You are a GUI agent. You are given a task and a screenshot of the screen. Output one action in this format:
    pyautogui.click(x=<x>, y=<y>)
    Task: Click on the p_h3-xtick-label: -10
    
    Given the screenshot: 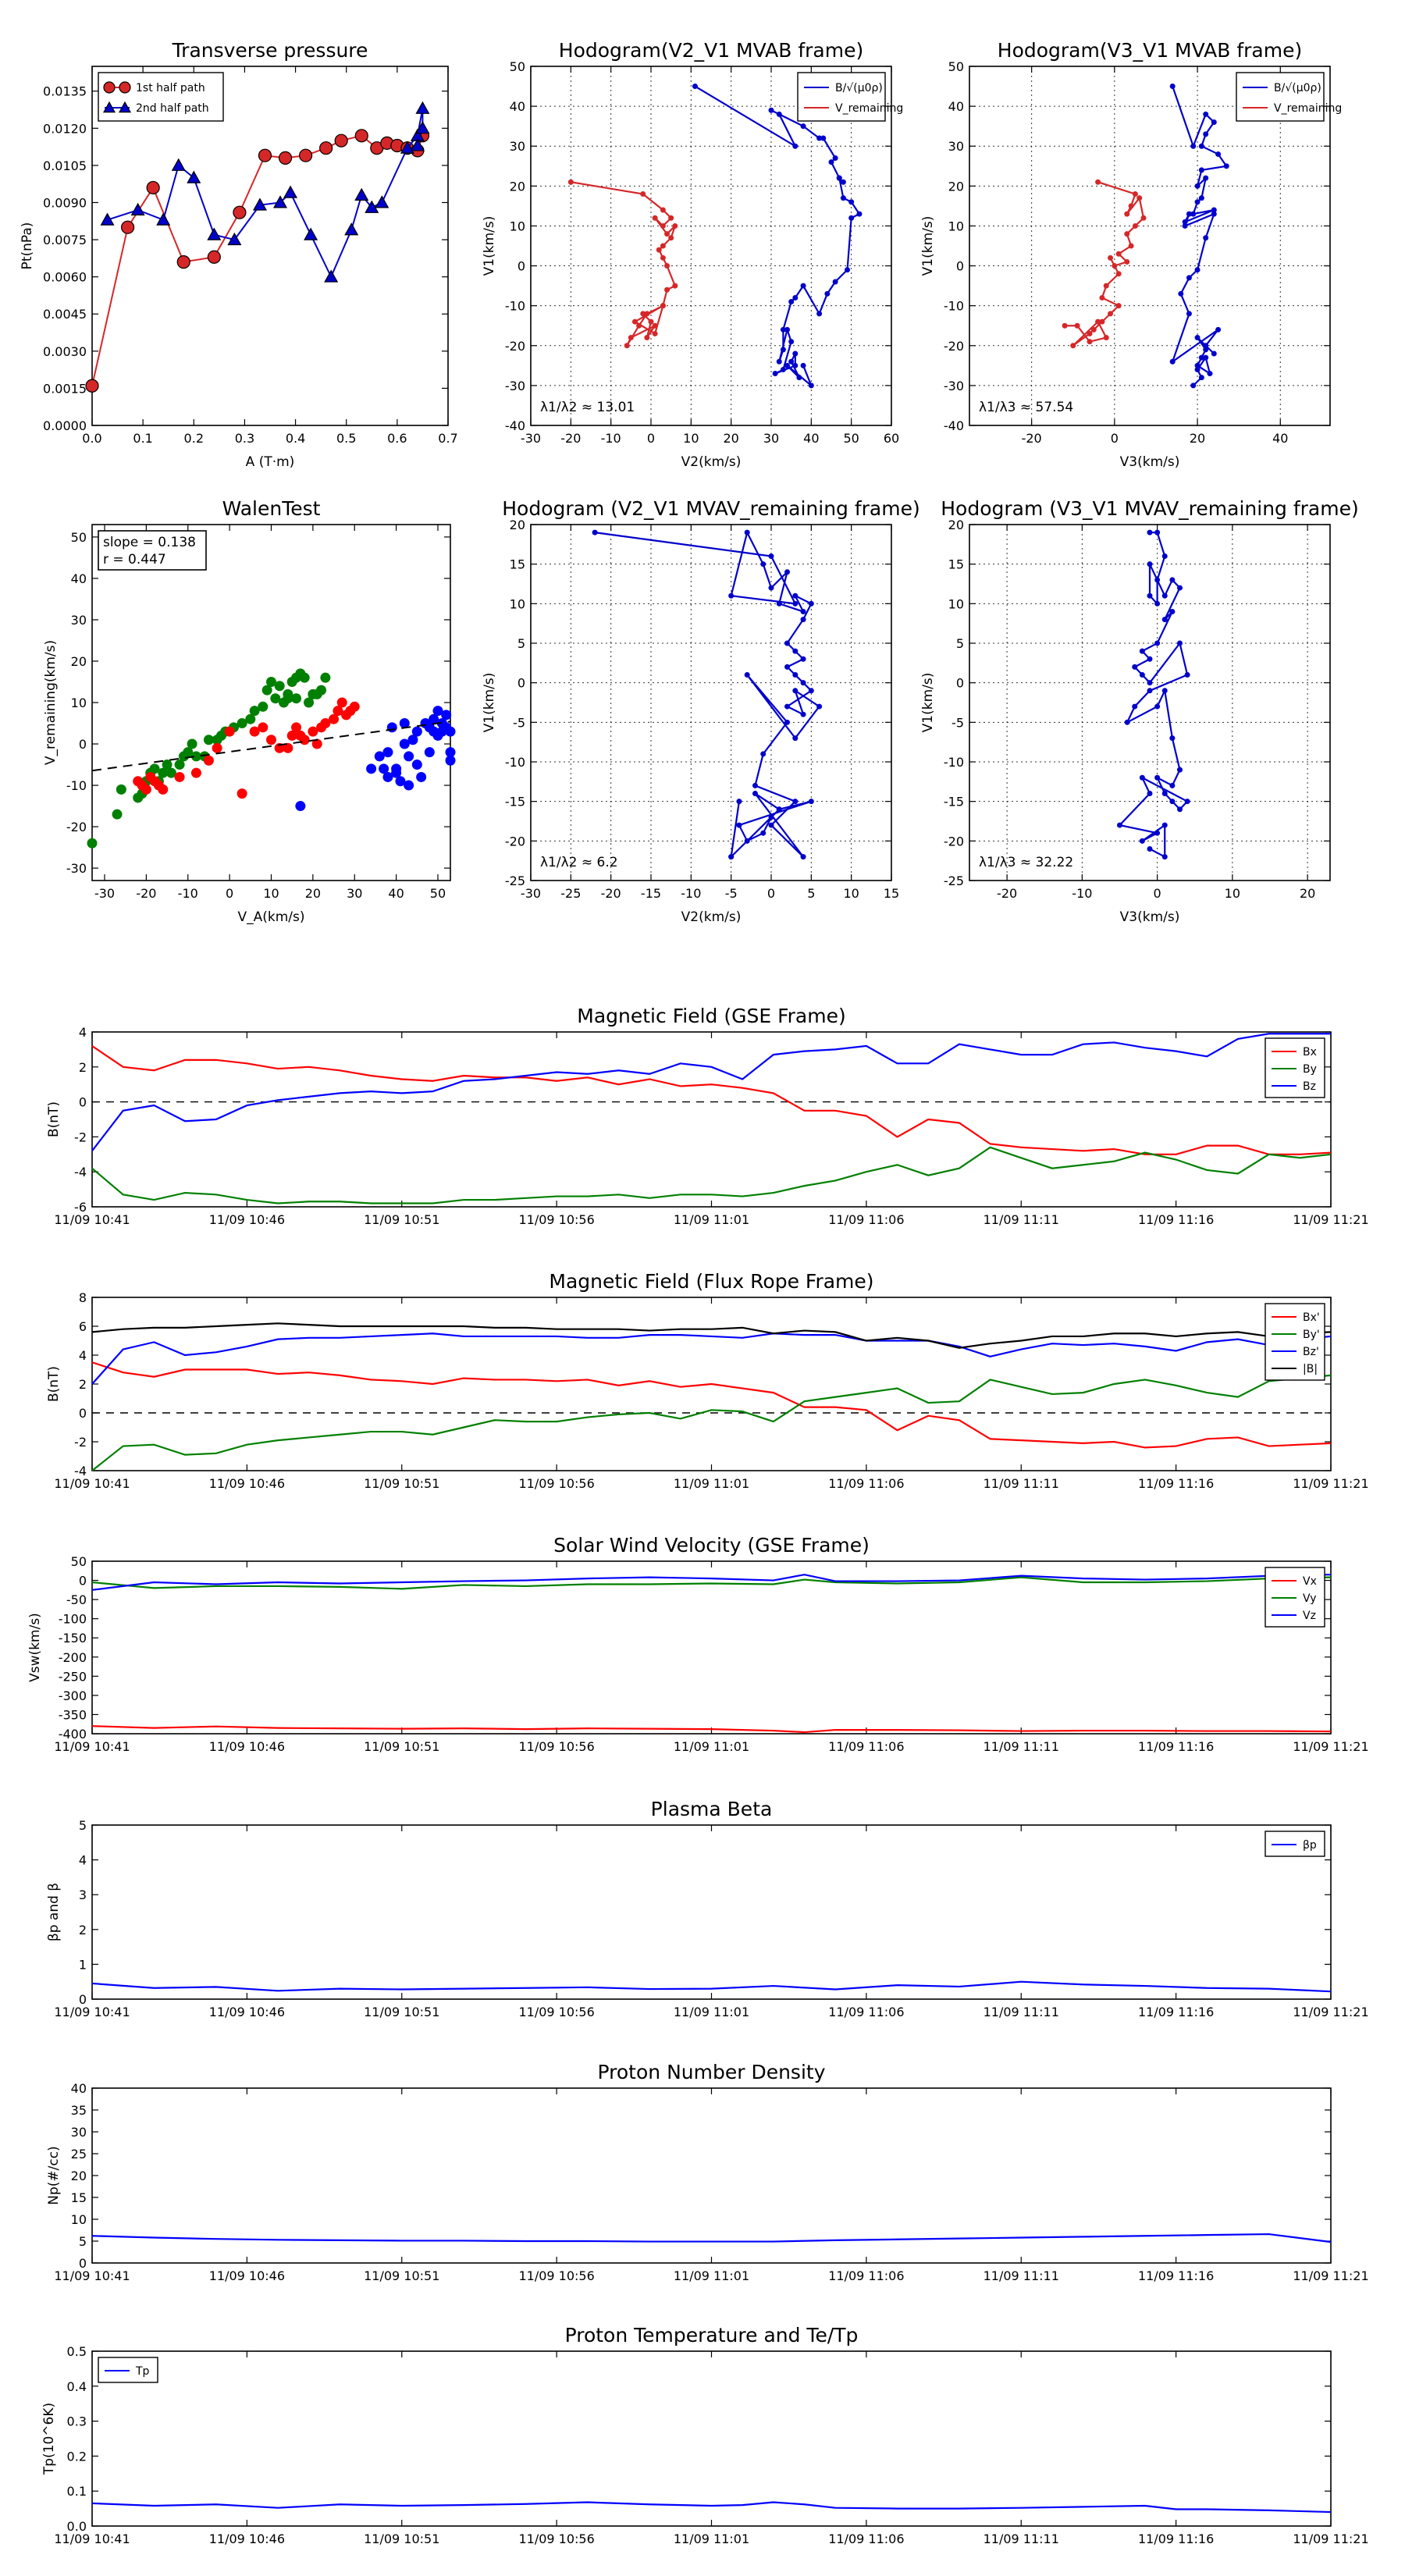 What is the action you would take?
    pyautogui.click(x=691, y=893)
    